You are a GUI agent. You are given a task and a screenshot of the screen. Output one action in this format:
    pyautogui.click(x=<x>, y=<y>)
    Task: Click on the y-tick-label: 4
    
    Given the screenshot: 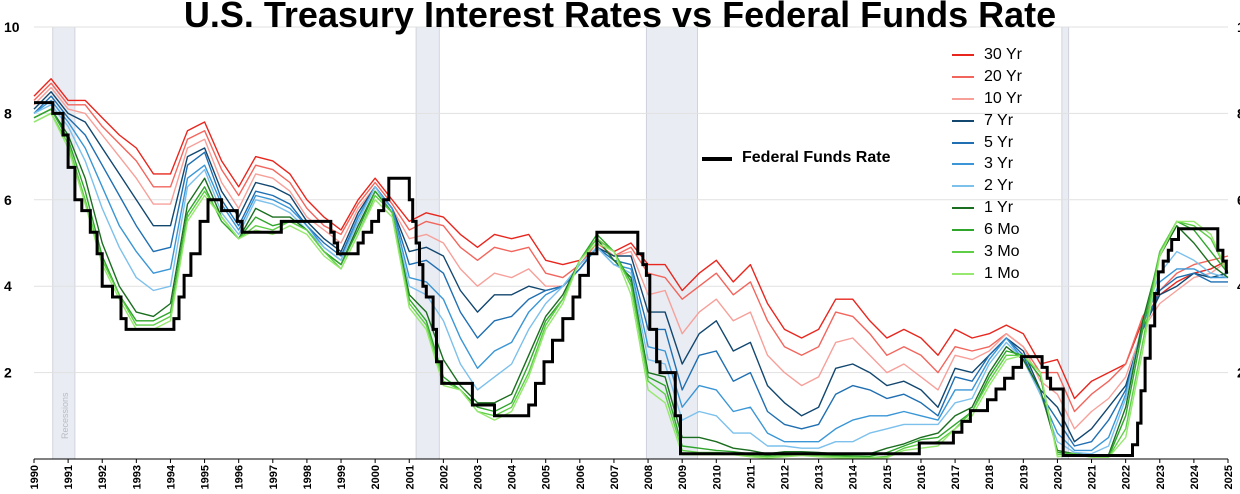 What is the action you would take?
    pyautogui.click(x=8, y=286)
    